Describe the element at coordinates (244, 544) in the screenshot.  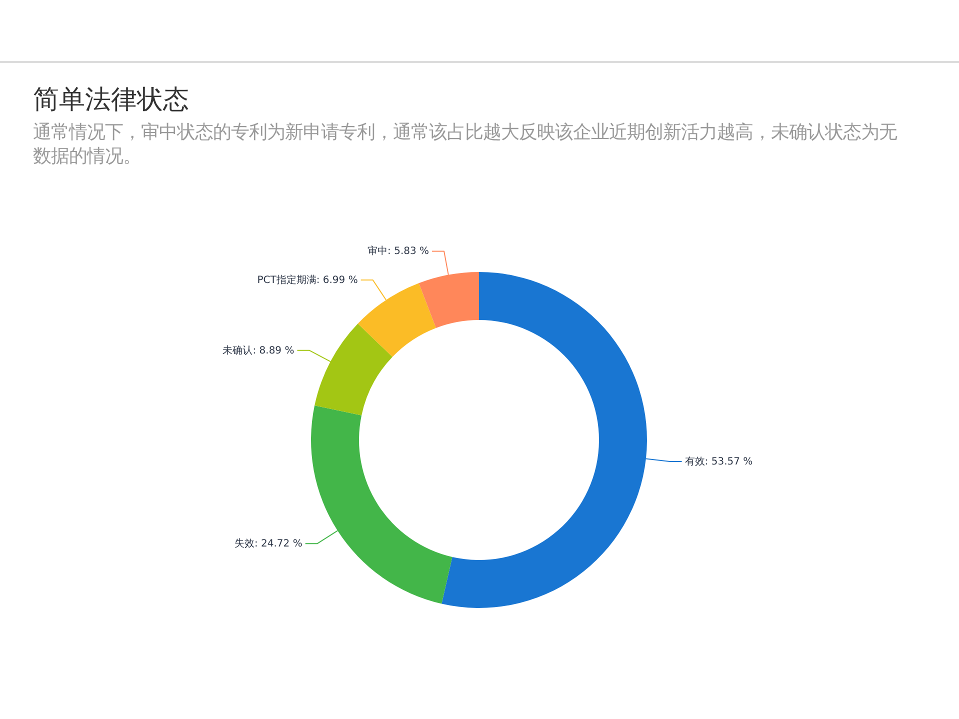
I see `slice-label: 失效` at that location.